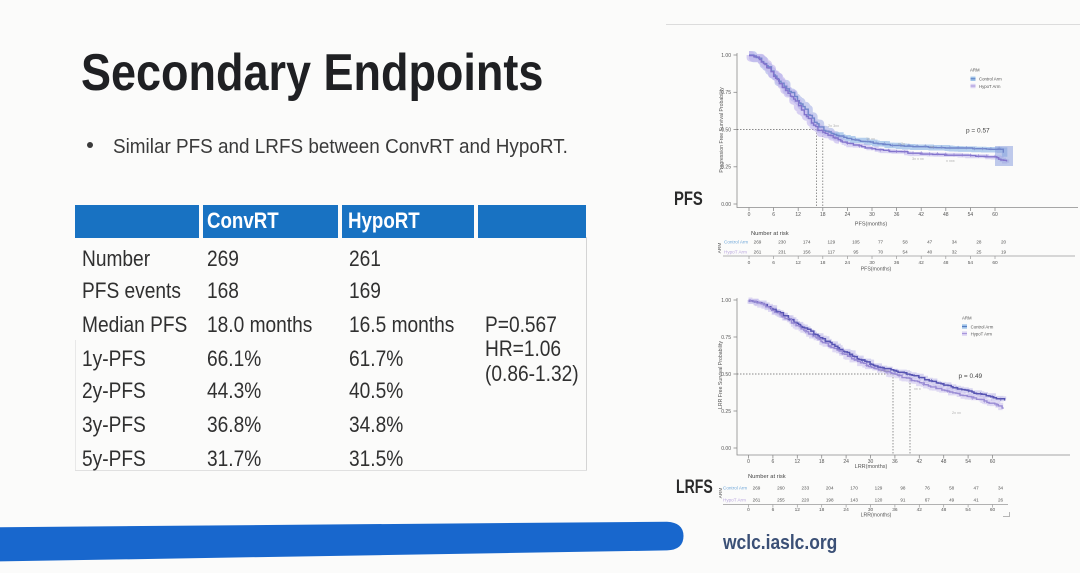  What do you see at coordinates (805, 500) in the screenshot?
I see `svg-text: 220` at bounding box center [805, 500].